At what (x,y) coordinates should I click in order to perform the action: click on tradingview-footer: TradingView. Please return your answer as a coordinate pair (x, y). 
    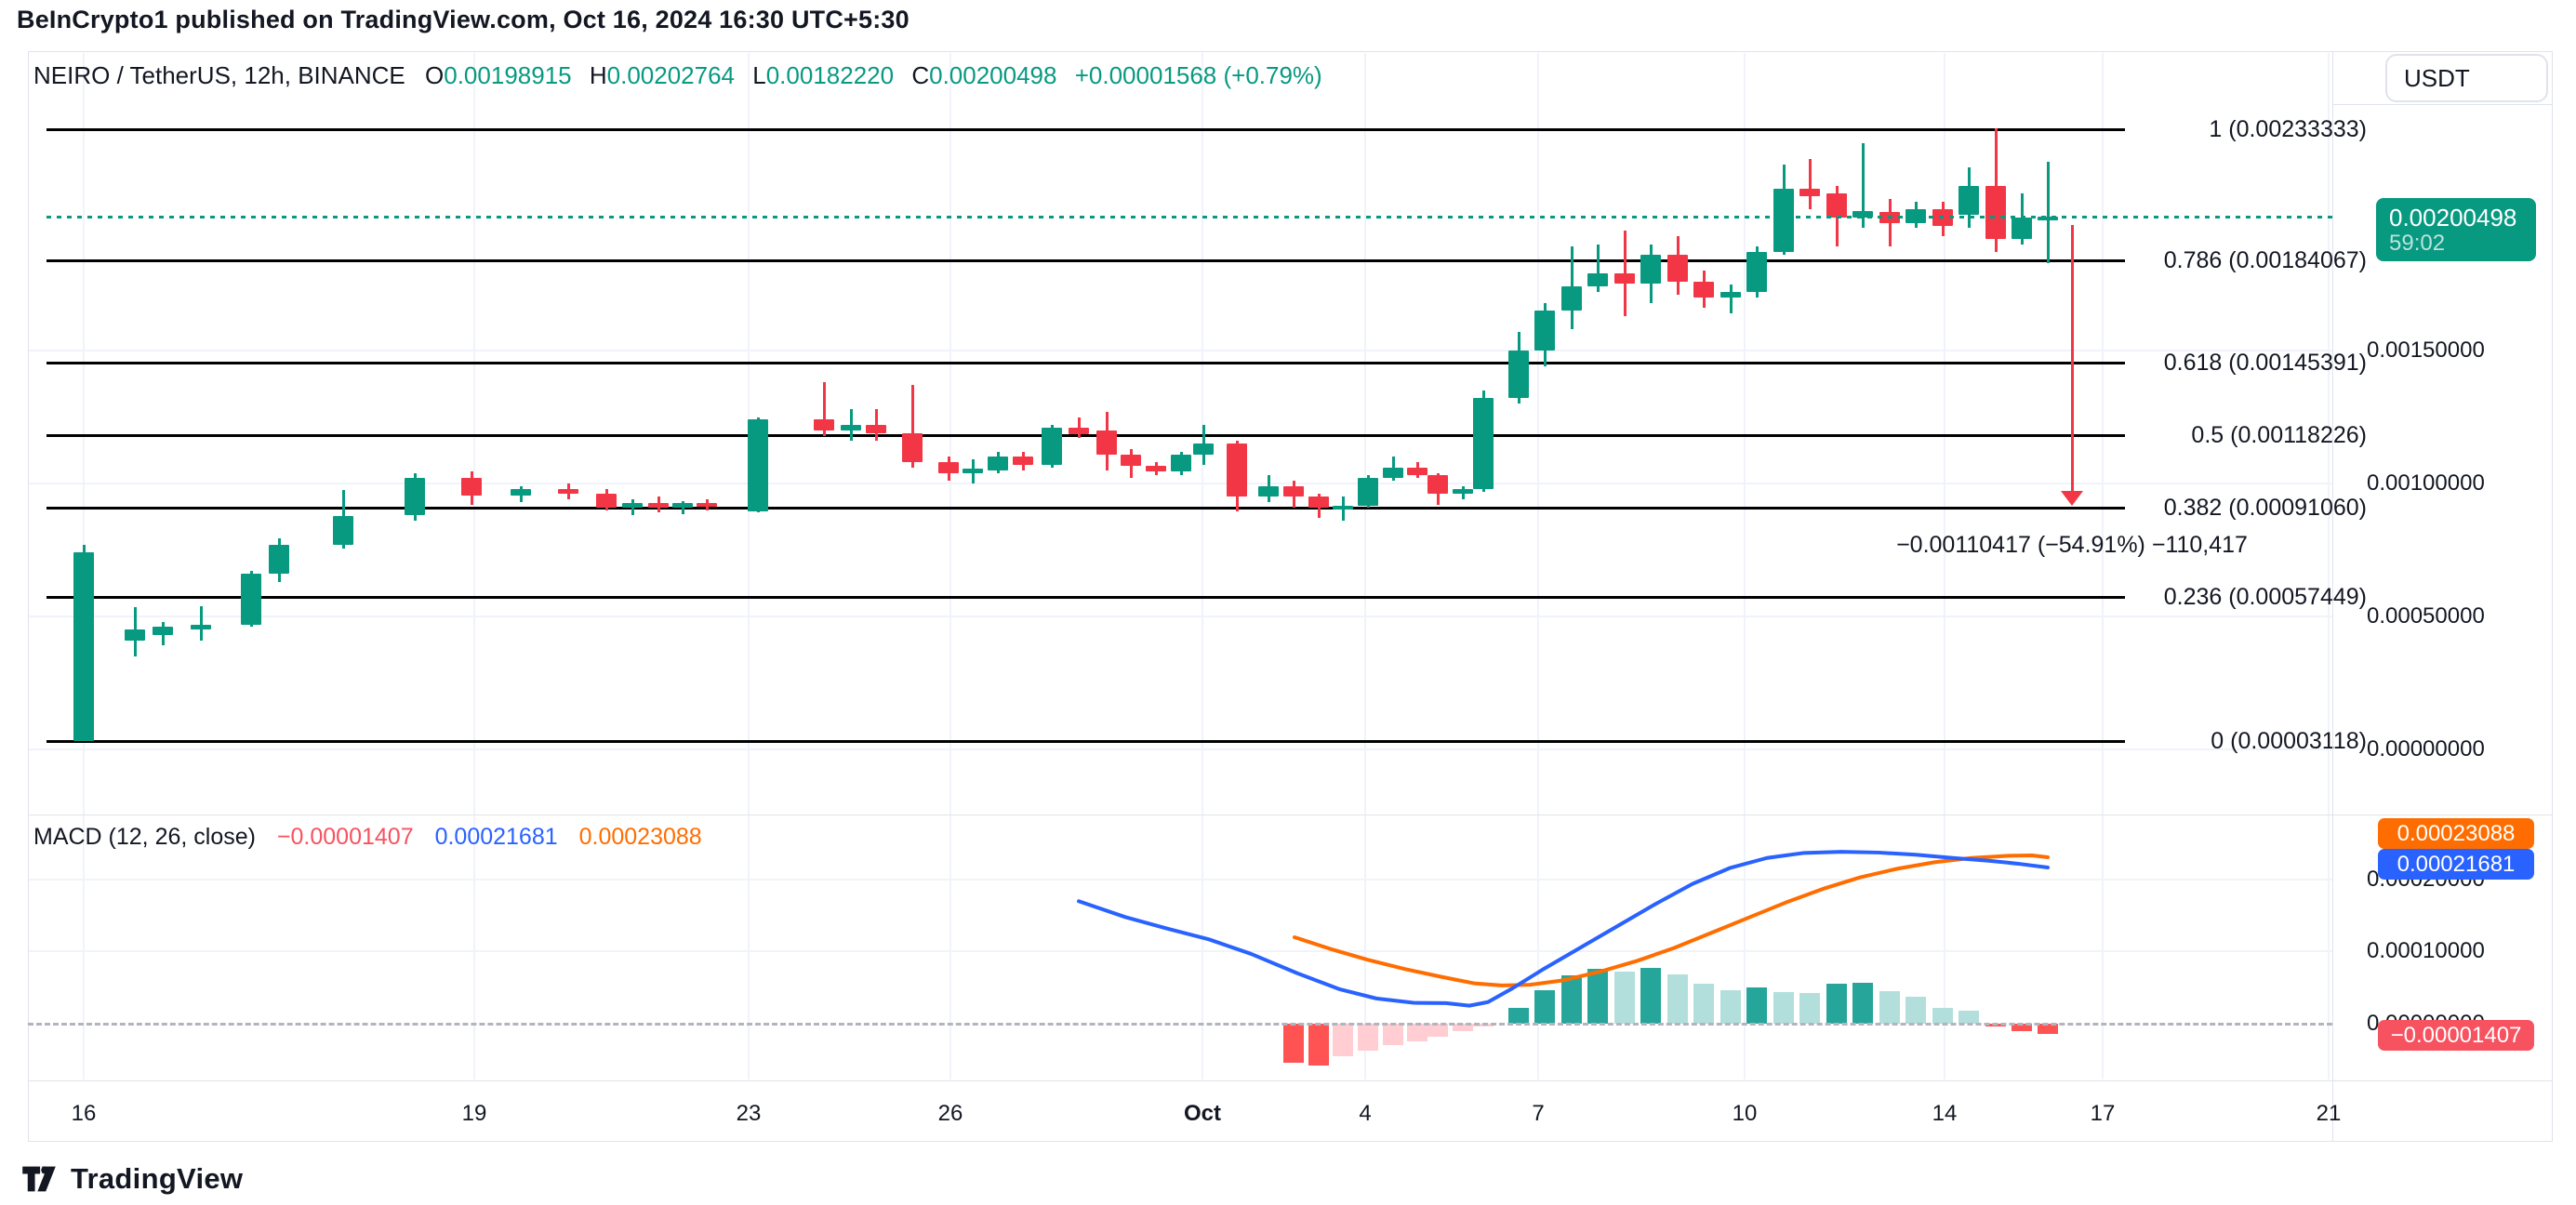
    Looking at the image, I should click on (131, 1179).